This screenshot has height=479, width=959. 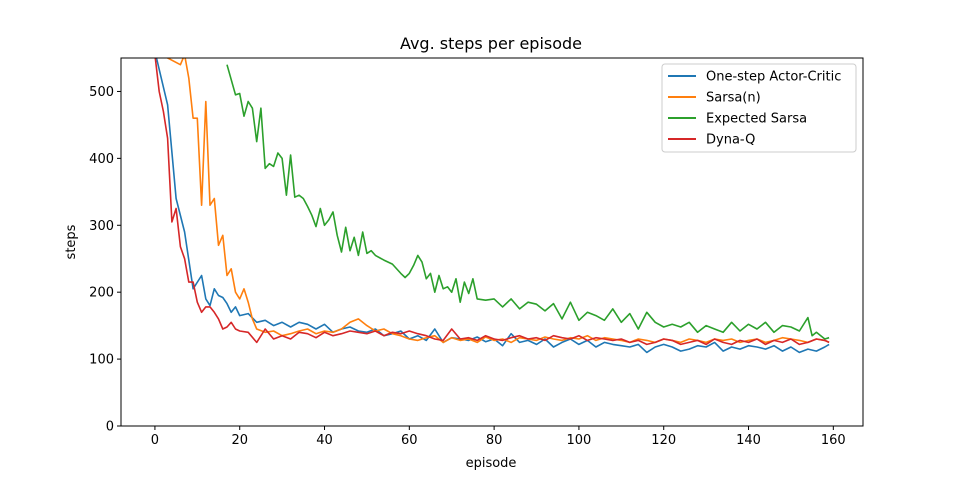 I want to click on y-axis-label: steps, so click(x=71, y=241).